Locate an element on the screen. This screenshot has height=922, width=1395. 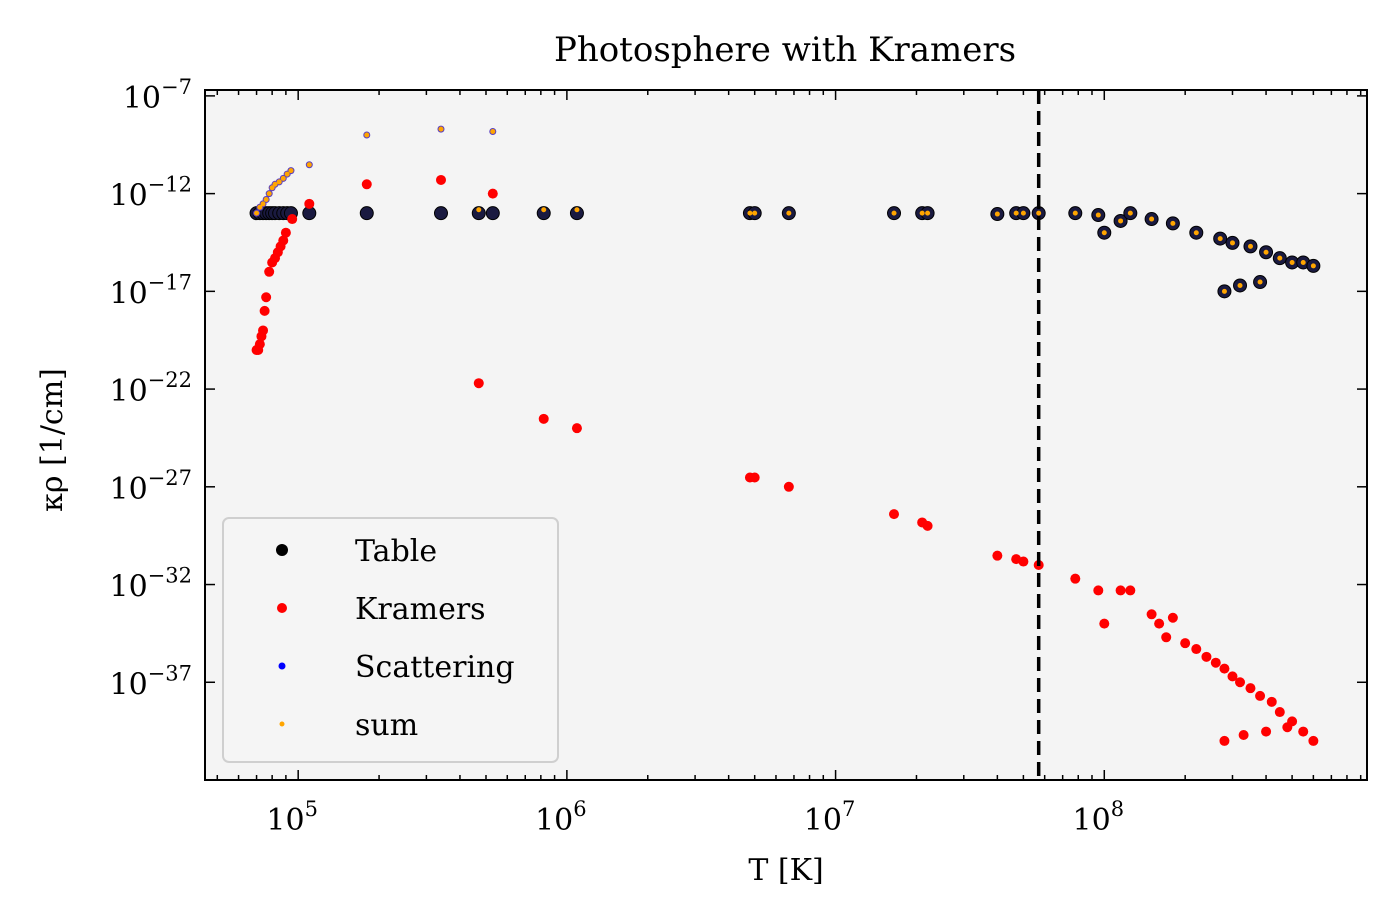
y-tick-labels: 10−7 10−12 10−17 10−22 10−27 10−32 10−37 is located at coordinates (150, 388).